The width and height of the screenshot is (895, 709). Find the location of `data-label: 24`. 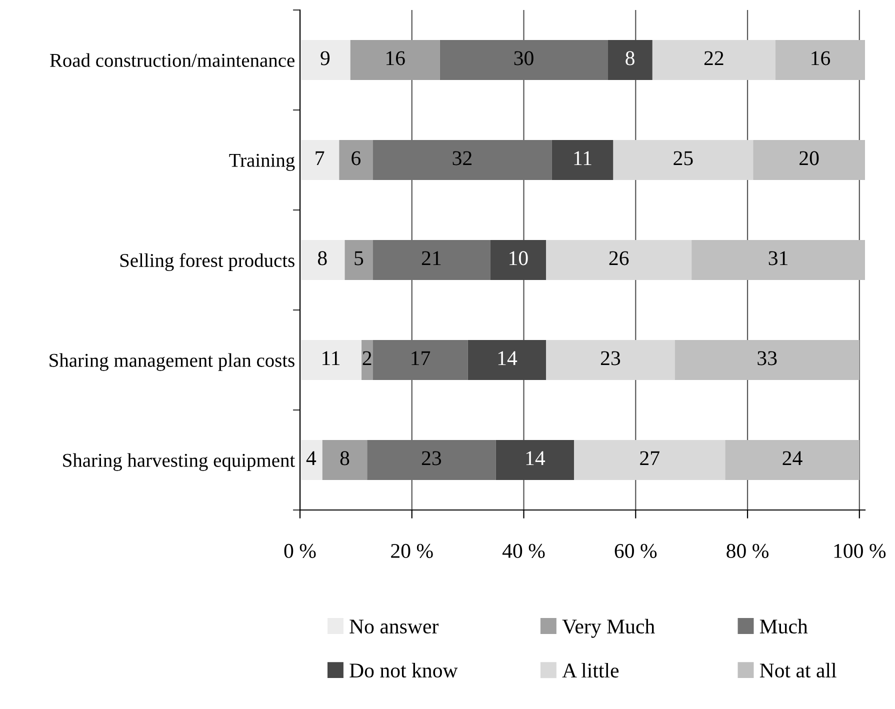

data-label: 24 is located at coordinates (792, 458).